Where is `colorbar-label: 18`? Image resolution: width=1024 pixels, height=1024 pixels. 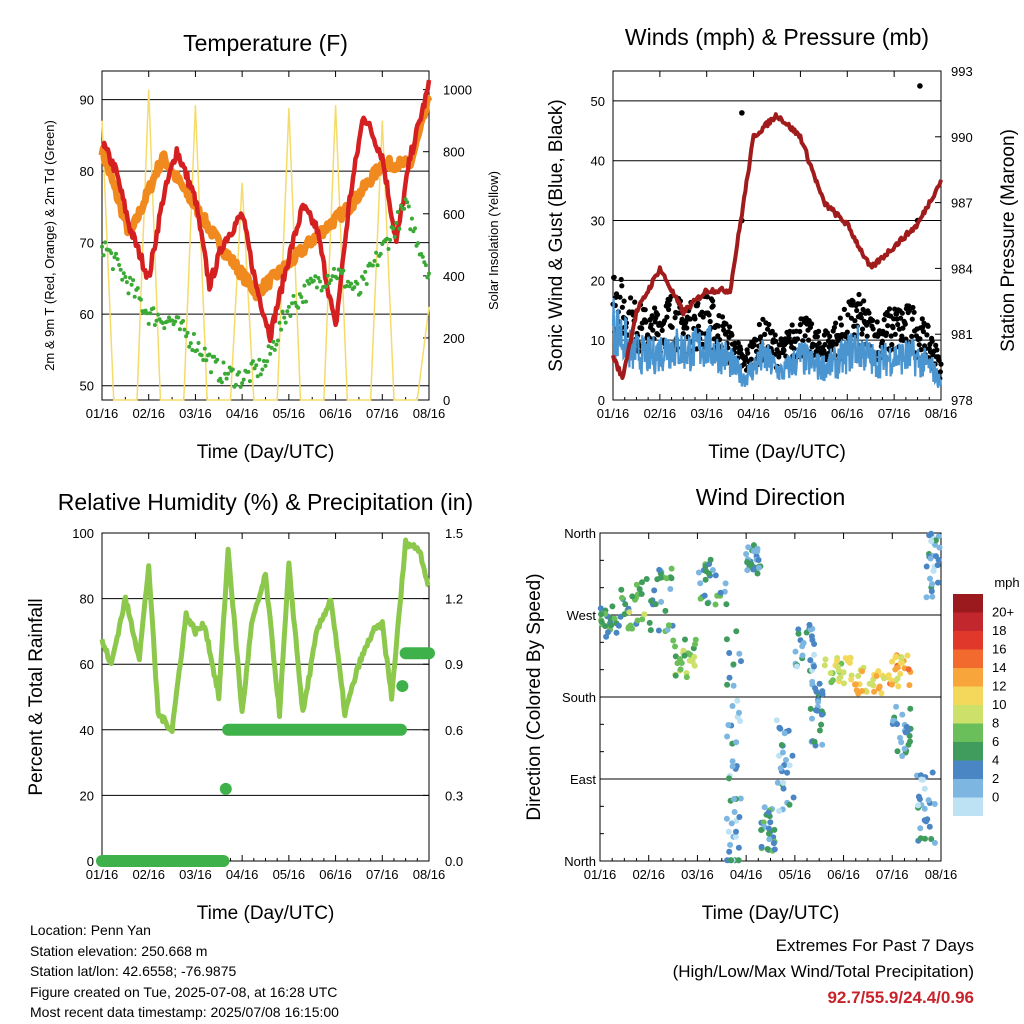 colorbar-label: 18 is located at coordinates (999, 630).